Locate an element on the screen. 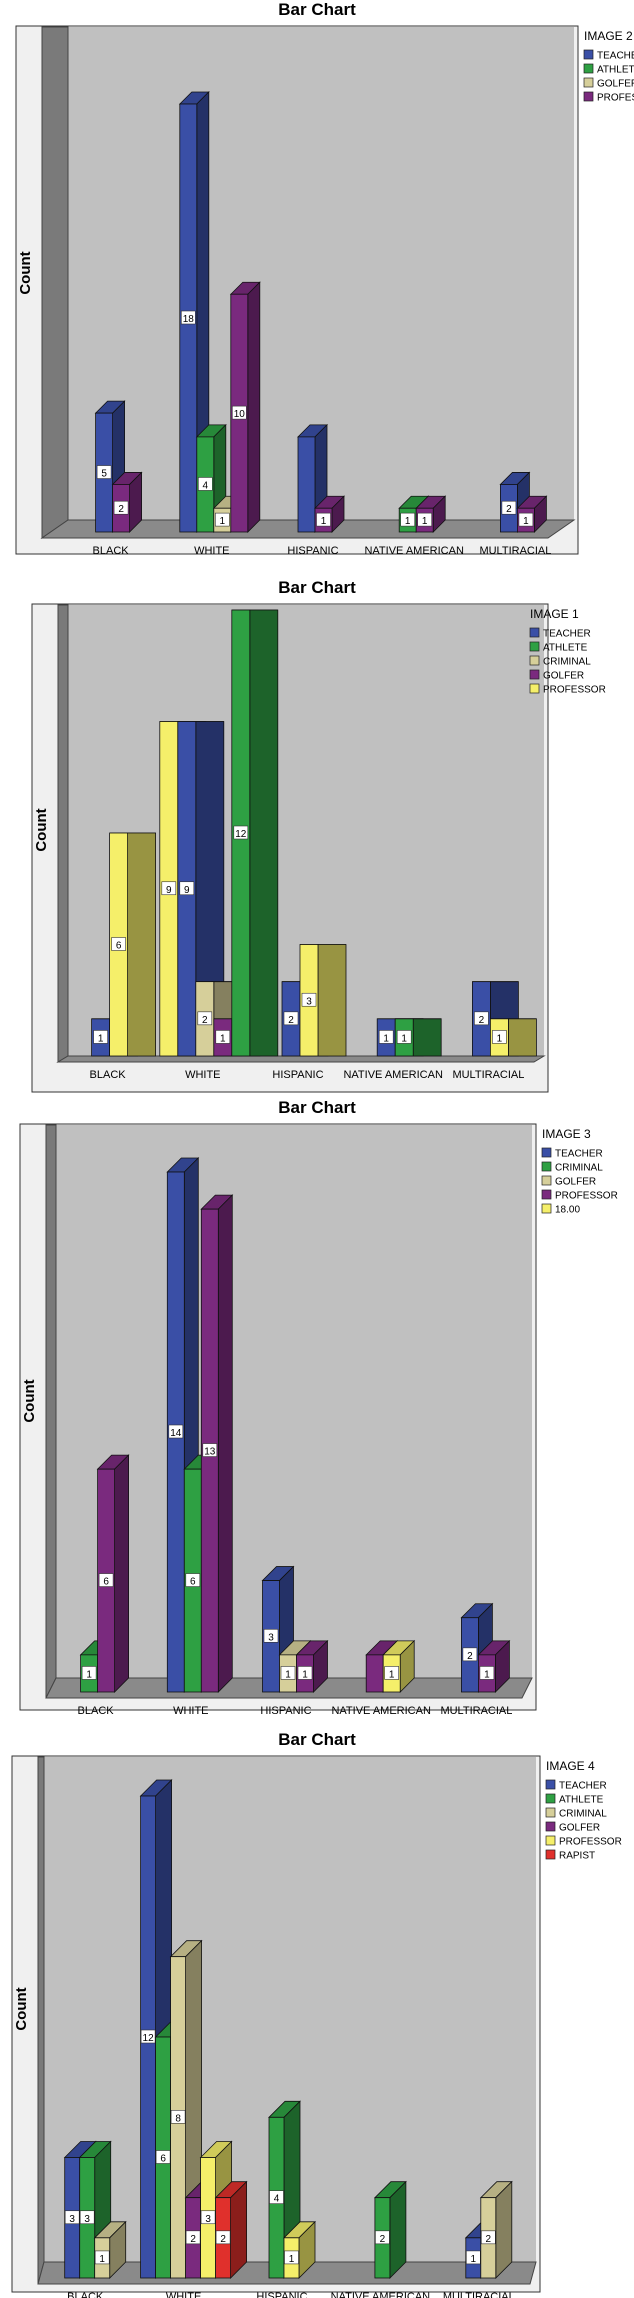 Image resolution: width=634 pixels, height=2298 pixels. x-tick-label: WHITE is located at coordinates (183, 2294).